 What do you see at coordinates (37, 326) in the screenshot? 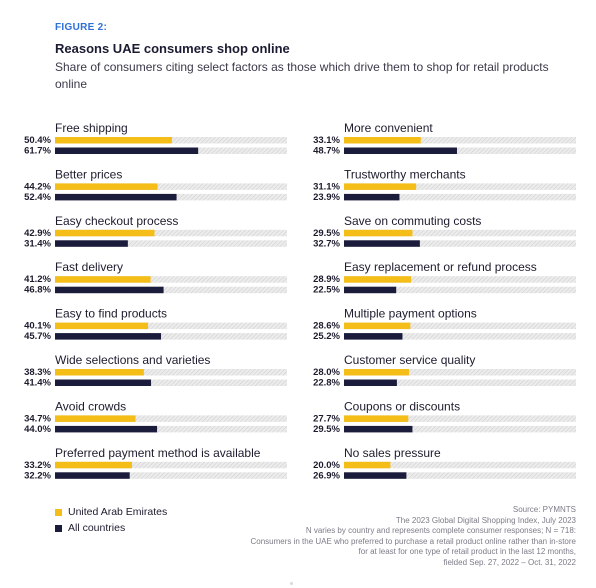
I see `value-label-uae: 40.1%` at bounding box center [37, 326].